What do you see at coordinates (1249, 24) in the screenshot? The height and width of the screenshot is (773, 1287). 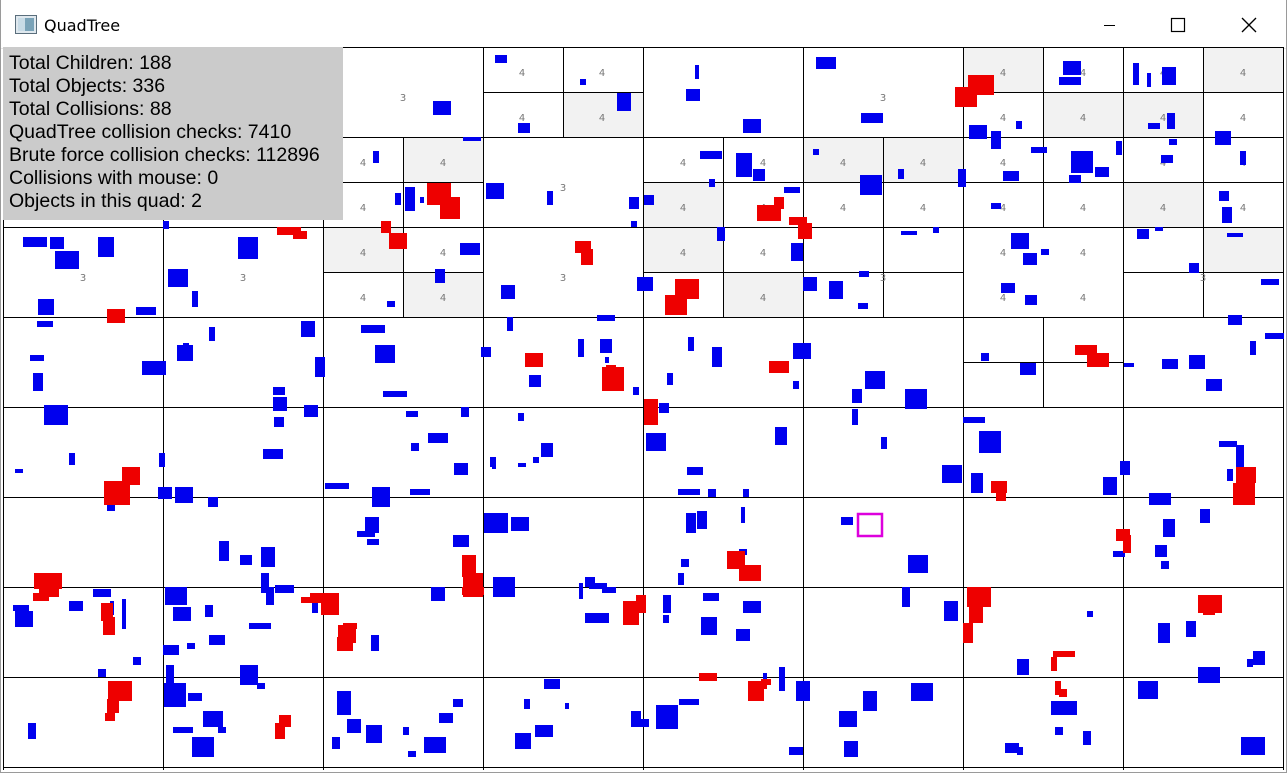 I see `close-button` at bounding box center [1249, 24].